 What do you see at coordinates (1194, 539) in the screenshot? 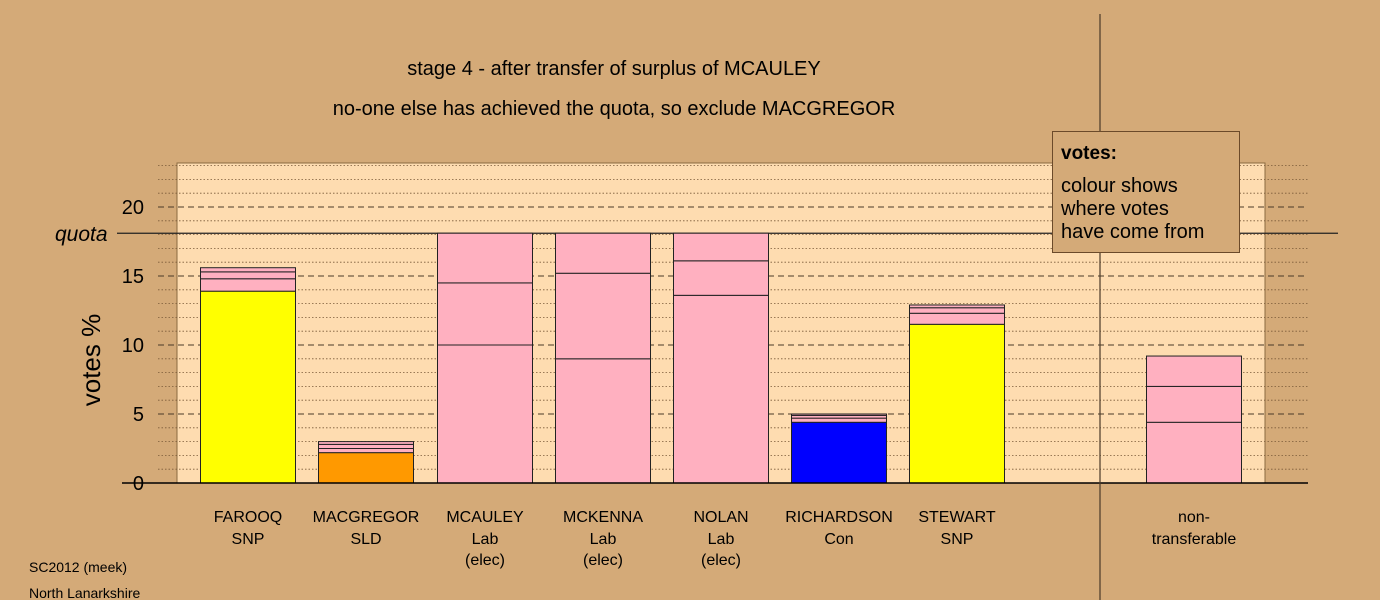
I see `x-tick-label: transferable` at bounding box center [1194, 539].